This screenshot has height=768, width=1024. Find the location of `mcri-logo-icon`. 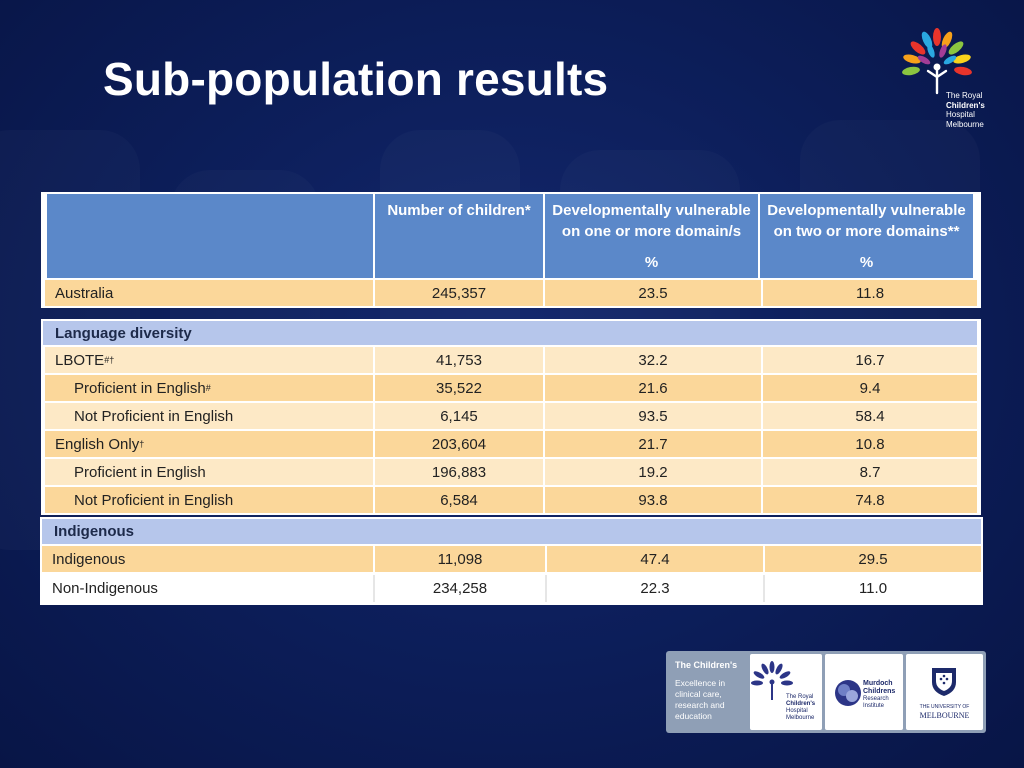

mcri-logo-icon is located at coordinates (848, 693).